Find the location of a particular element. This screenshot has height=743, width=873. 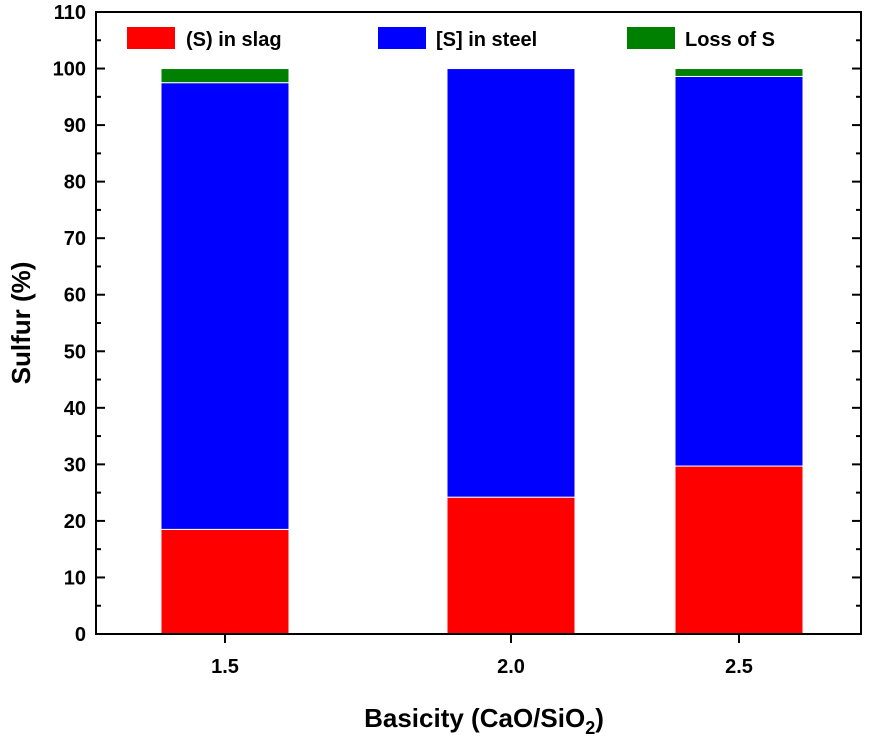

bar-segment-2.0-2 is located at coordinates (511, 283).